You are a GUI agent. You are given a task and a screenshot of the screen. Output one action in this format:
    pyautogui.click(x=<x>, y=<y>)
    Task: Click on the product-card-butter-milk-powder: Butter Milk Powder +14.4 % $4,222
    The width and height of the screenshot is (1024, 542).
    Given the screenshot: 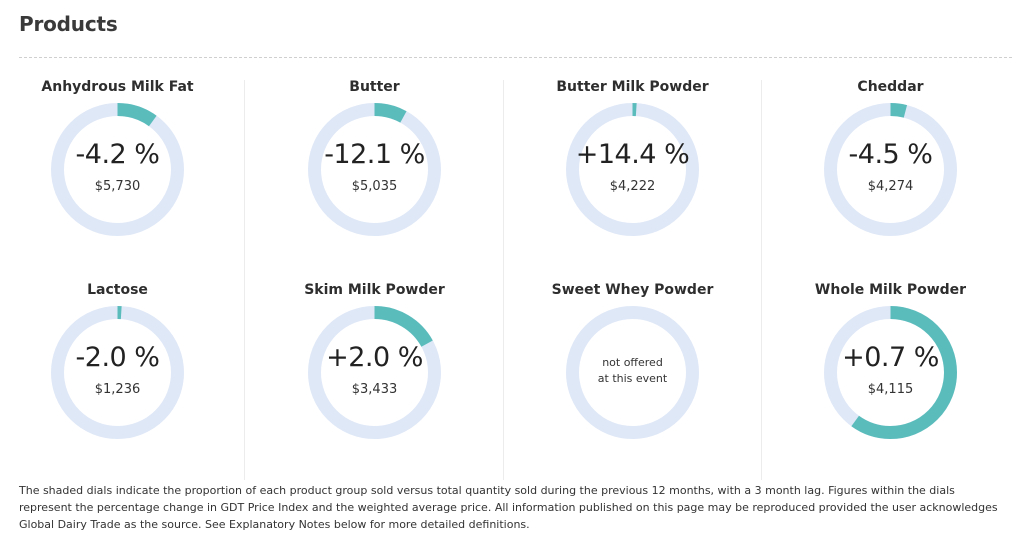 What is the action you would take?
    pyautogui.click(x=632, y=179)
    